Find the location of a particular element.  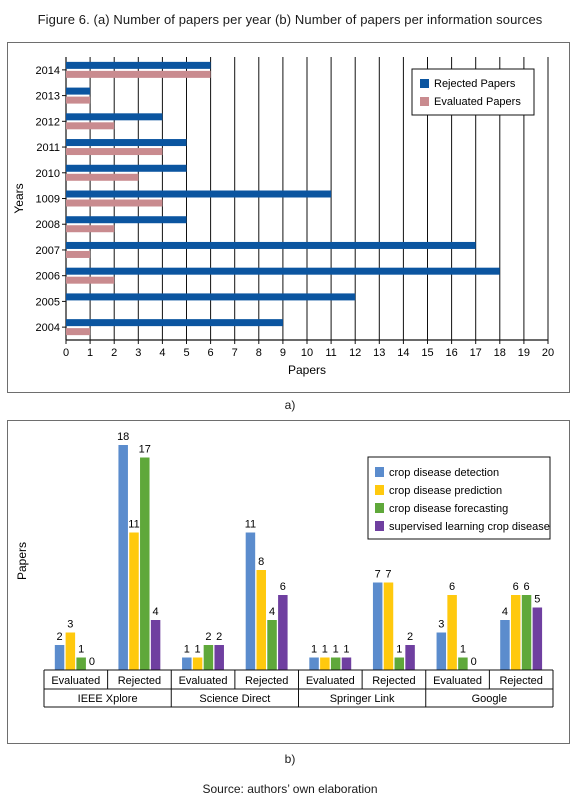

x-tick-label: 18 is located at coordinates (500, 353).